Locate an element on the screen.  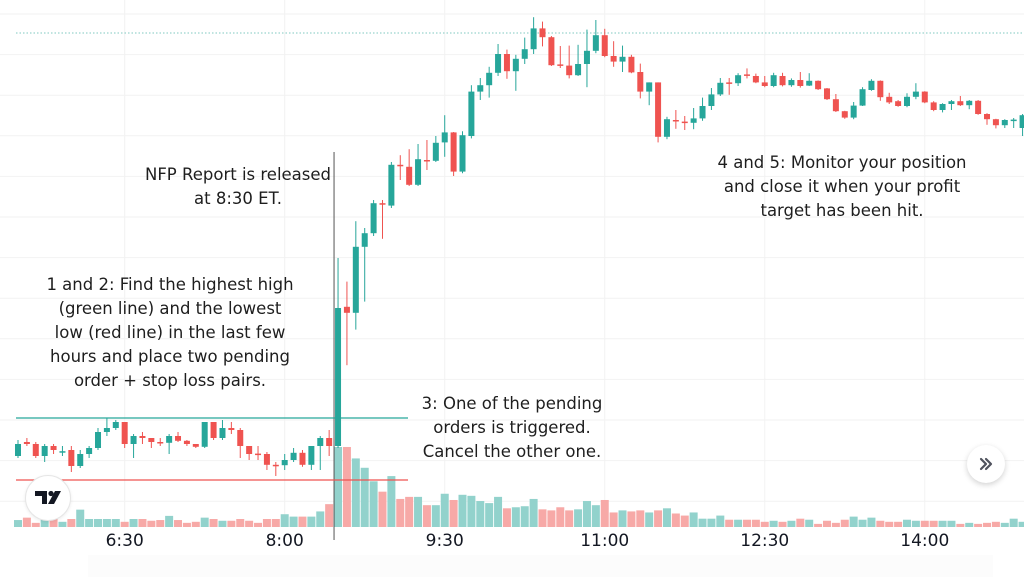
annotation-line: target has been hit. is located at coordinates (842, 210).